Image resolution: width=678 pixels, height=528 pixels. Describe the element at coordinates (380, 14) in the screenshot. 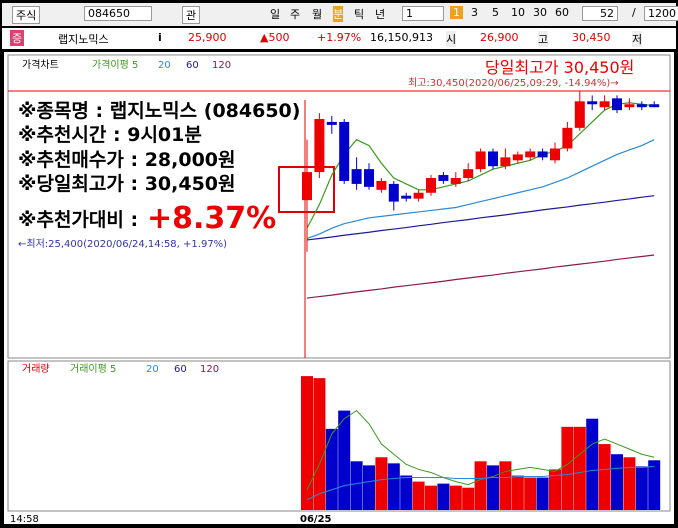

I see `btn: 년` at that location.